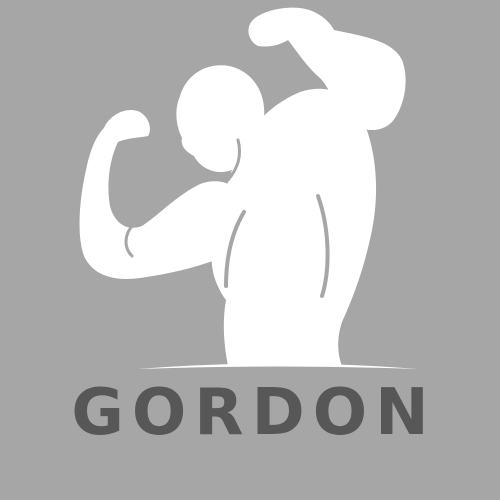  What do you see at coordinates (234, 160) in the screenshot?
I see `neck-line` at bounding box center [234, 160].